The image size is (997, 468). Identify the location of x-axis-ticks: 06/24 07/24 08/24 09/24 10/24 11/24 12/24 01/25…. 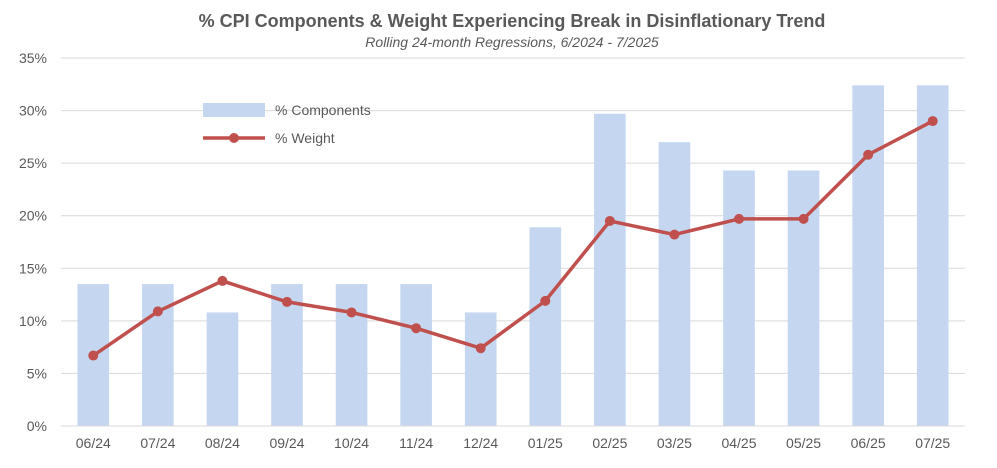
(513, 443).